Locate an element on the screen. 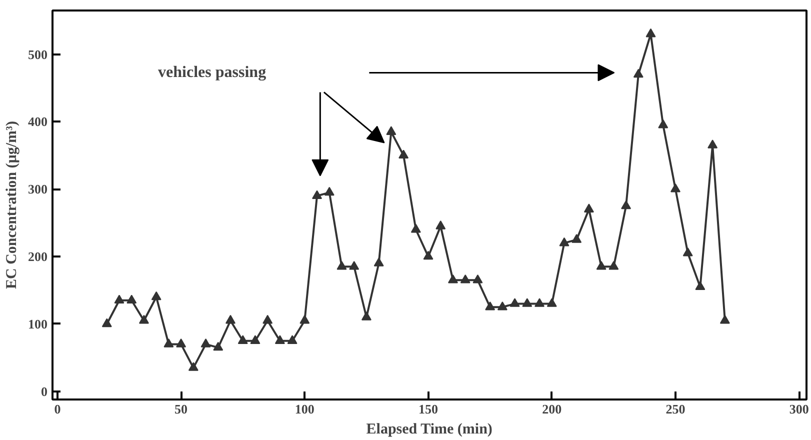 This screenshot has width=811, height=440. y-axis-title: EC Concentration (μg/m³) is located at coordinates (12, 205).